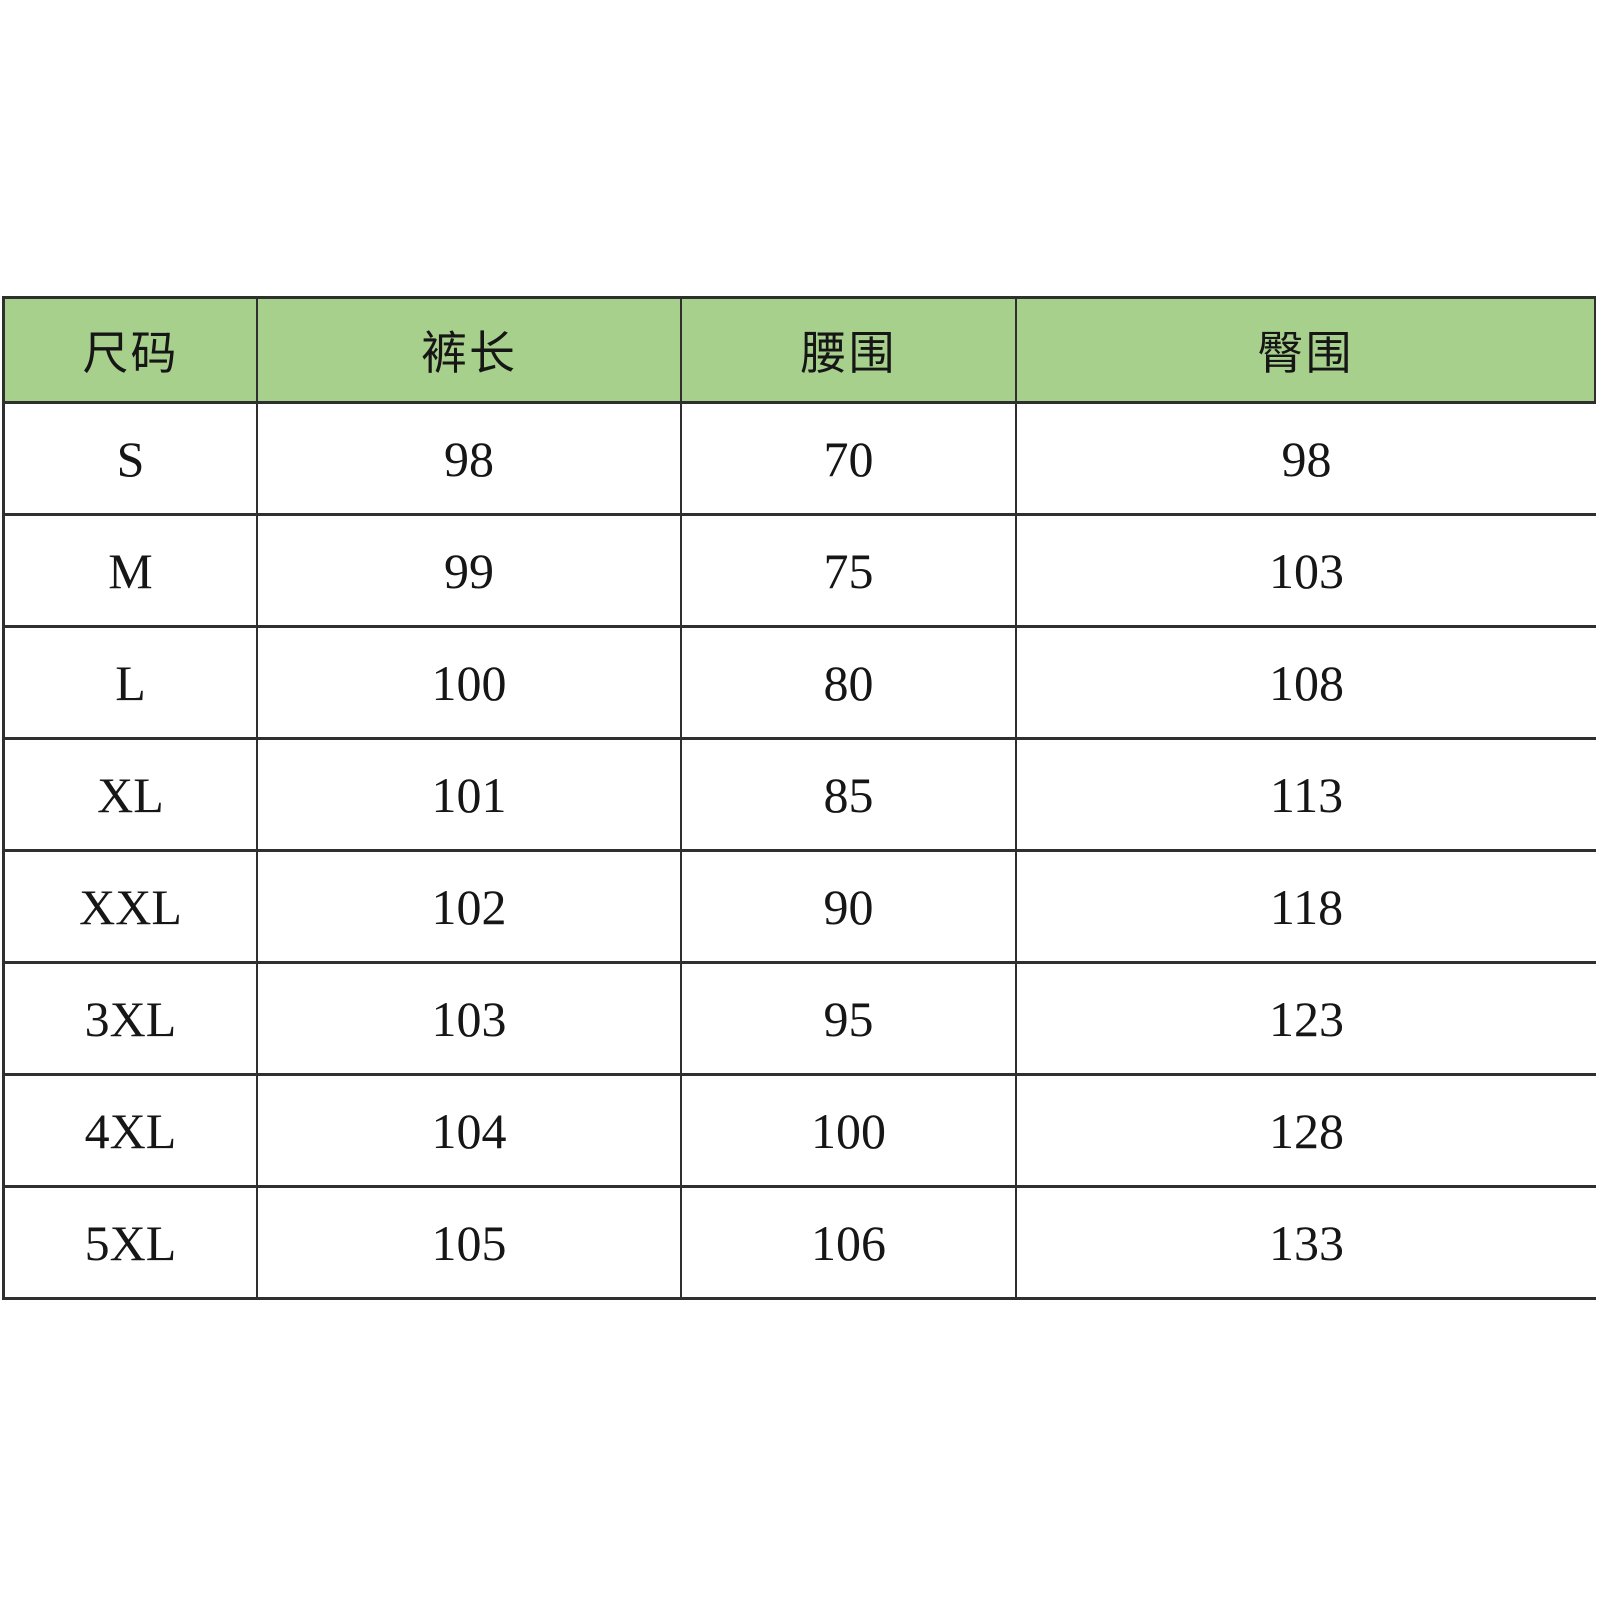 This screenshot has width=1600, height=1600. Describe the element at coordinates (849, 796) in the screenshot. I see `cell-waist: 85` at that location.